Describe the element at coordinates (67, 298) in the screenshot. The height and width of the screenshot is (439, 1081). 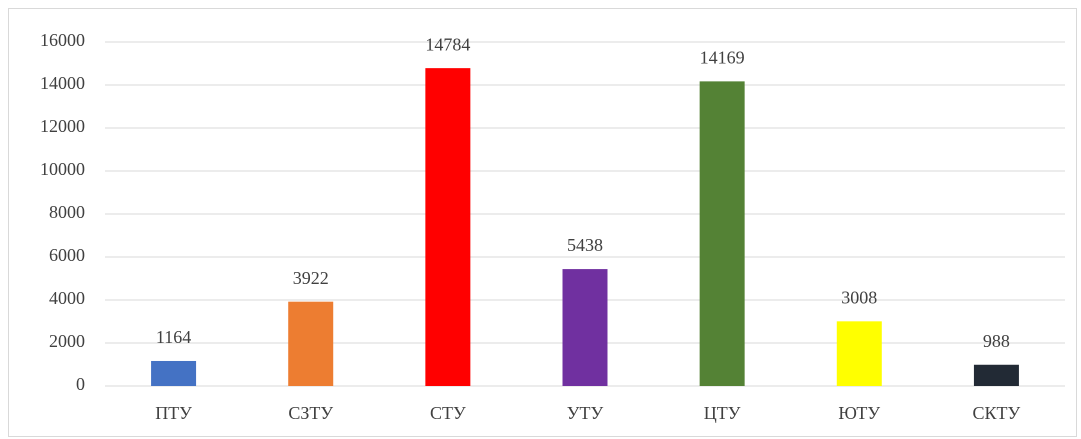
I see `y-tick-label: 4000` at that location.